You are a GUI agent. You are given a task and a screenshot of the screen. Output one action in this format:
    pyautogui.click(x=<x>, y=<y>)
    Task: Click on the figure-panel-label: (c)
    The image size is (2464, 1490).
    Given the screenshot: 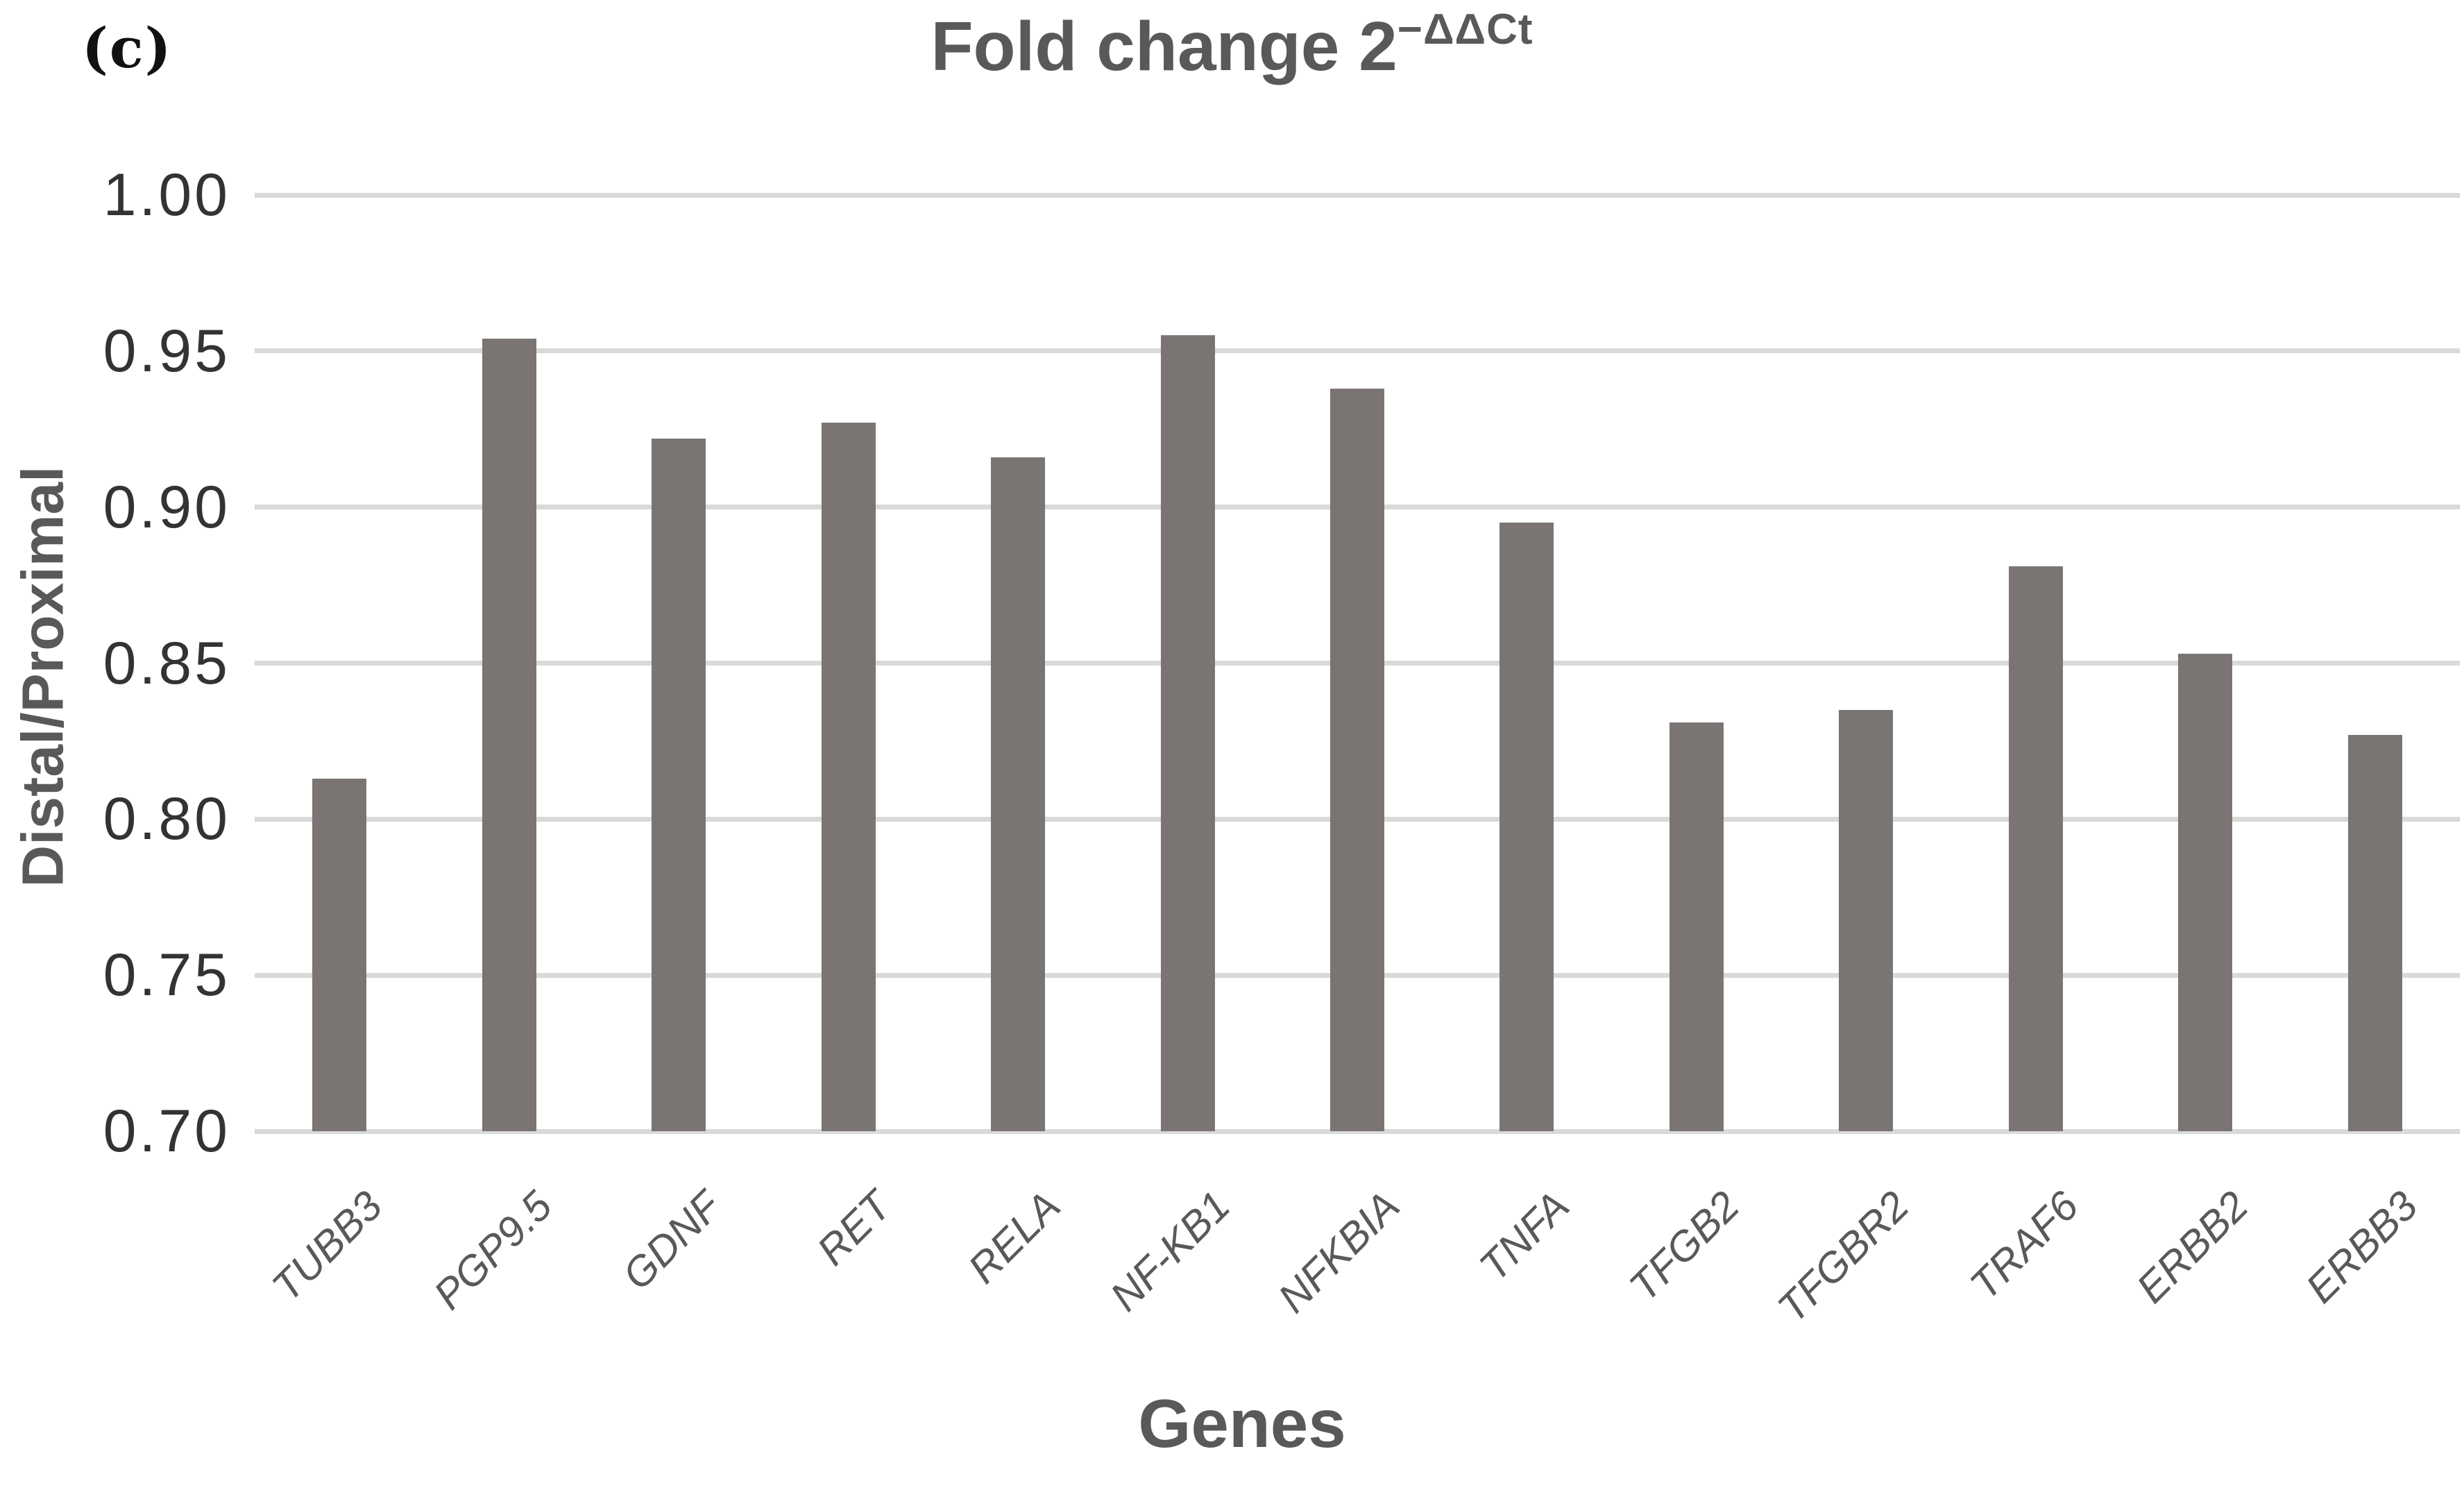 What is the action you would take?
    pyautogui.click(x=127, y=48)
    